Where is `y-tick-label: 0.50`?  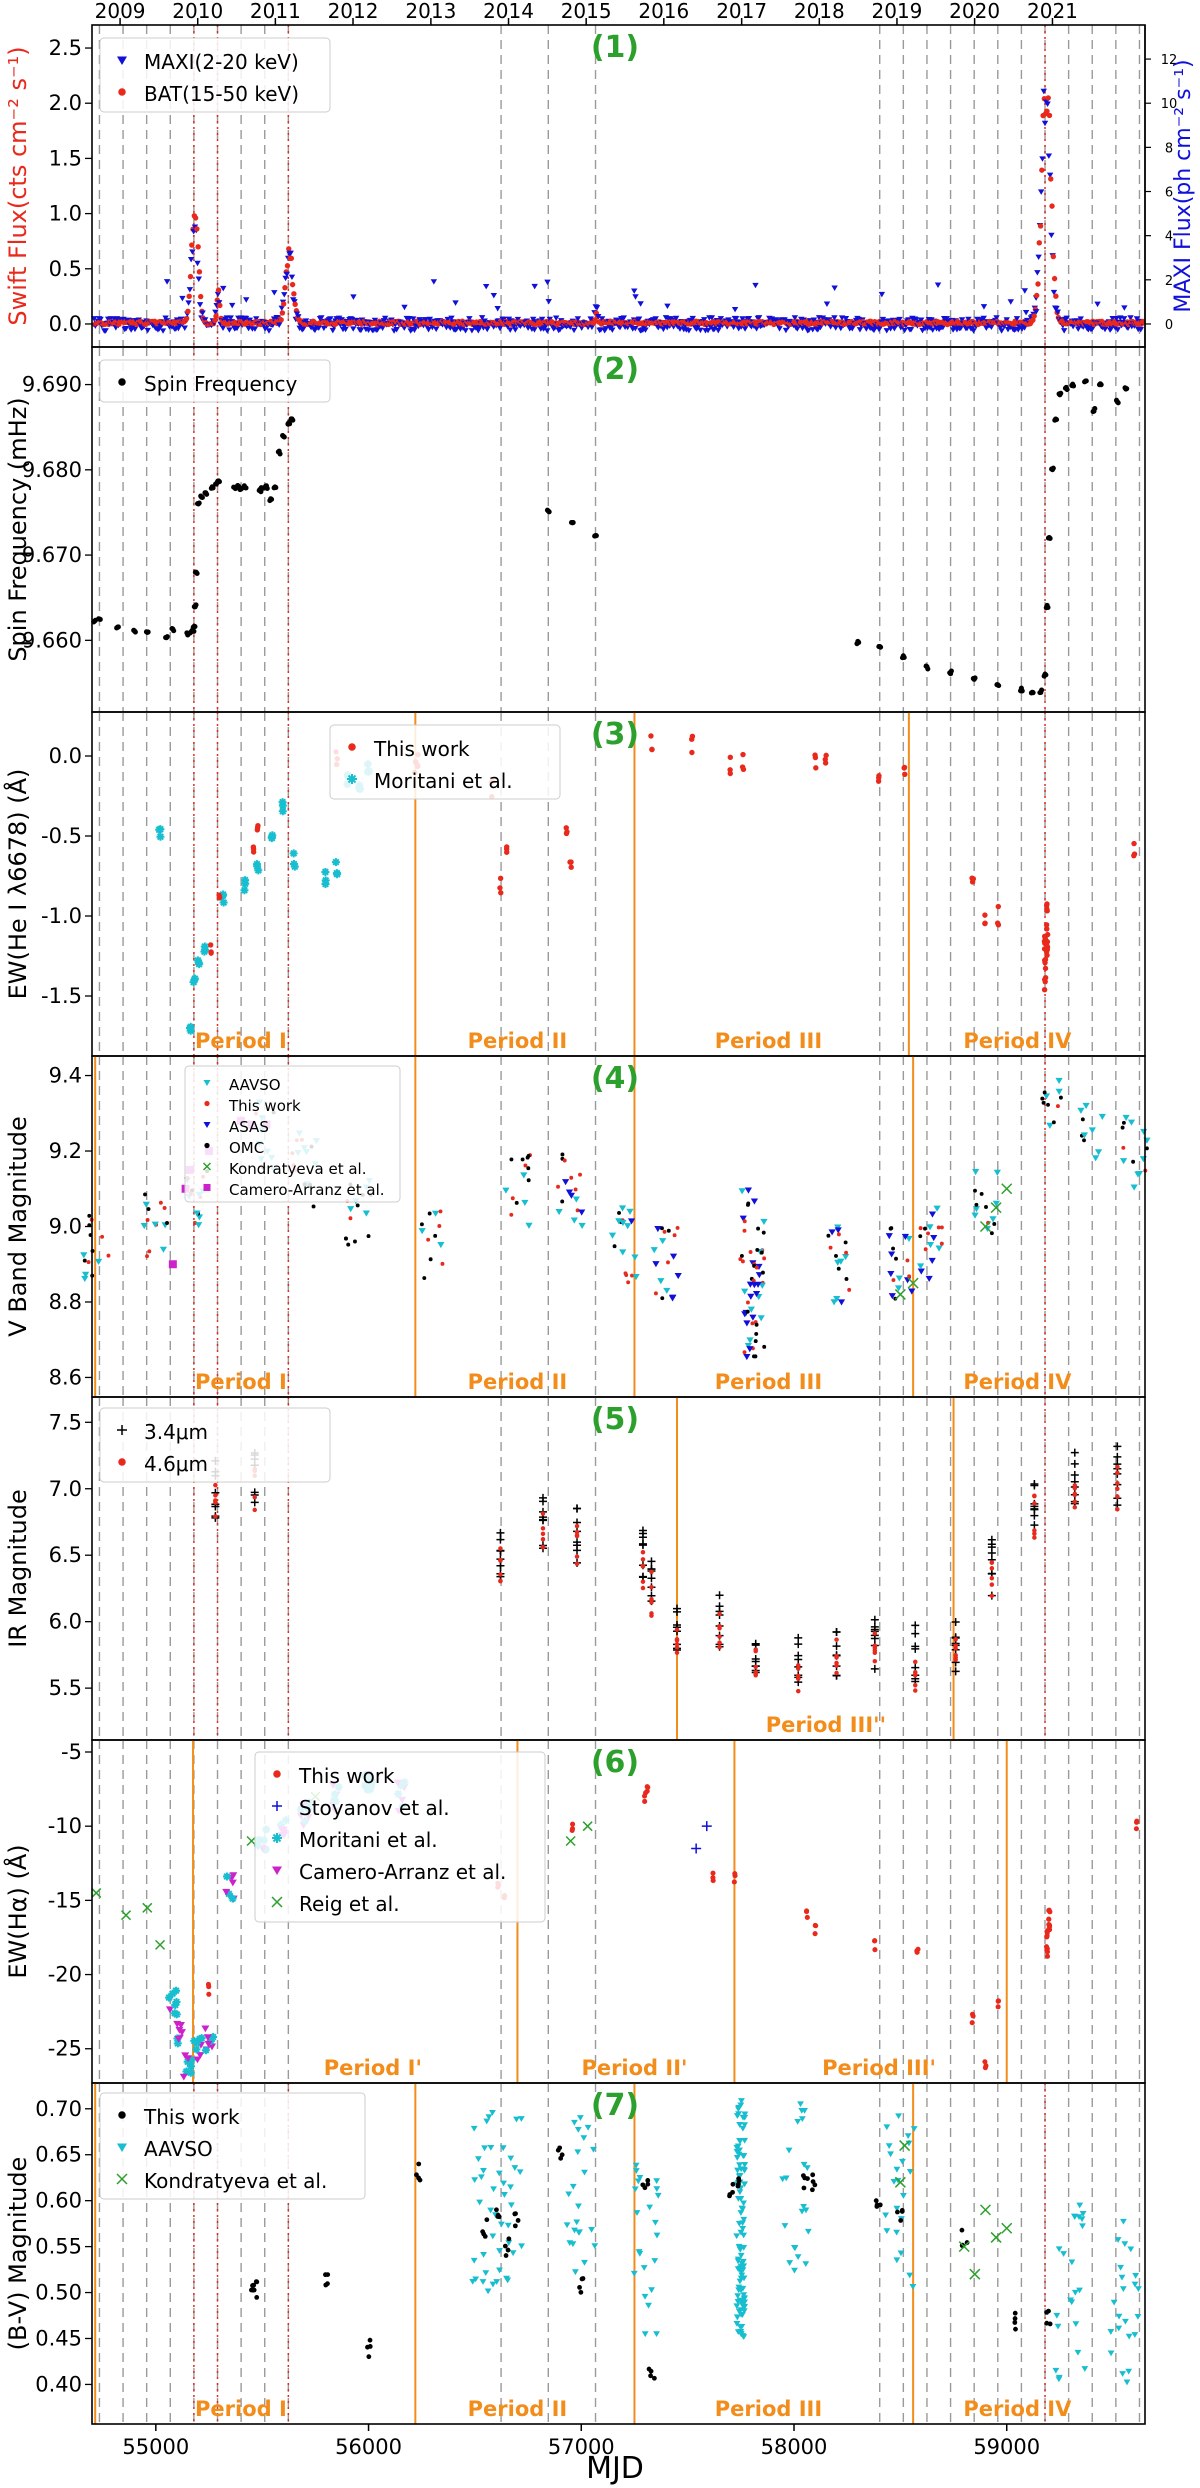 y-tick-label: 0.50 is located at coordinates (58, 2293).